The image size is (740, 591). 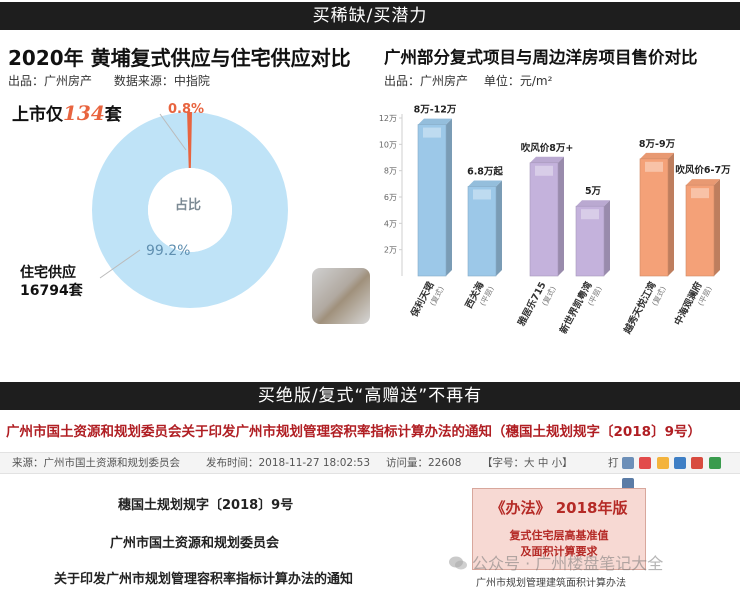 What do you see at coordinates (458, 563) in the screenshot?
I see `wechat-icon` at bounding box center [458, 563].